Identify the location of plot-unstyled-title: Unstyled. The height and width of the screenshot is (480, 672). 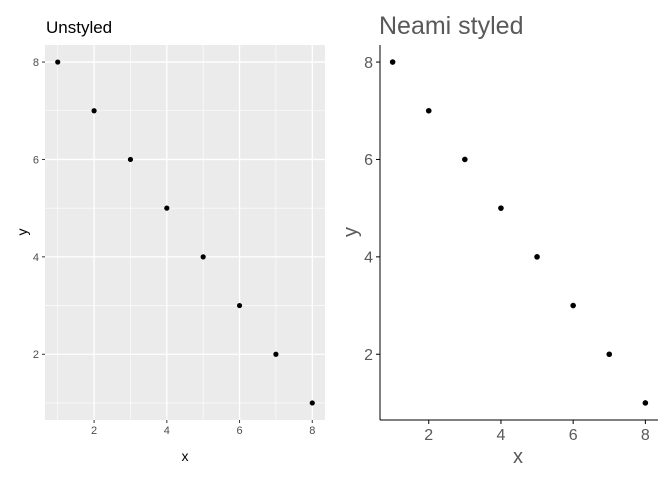
(79, 27).